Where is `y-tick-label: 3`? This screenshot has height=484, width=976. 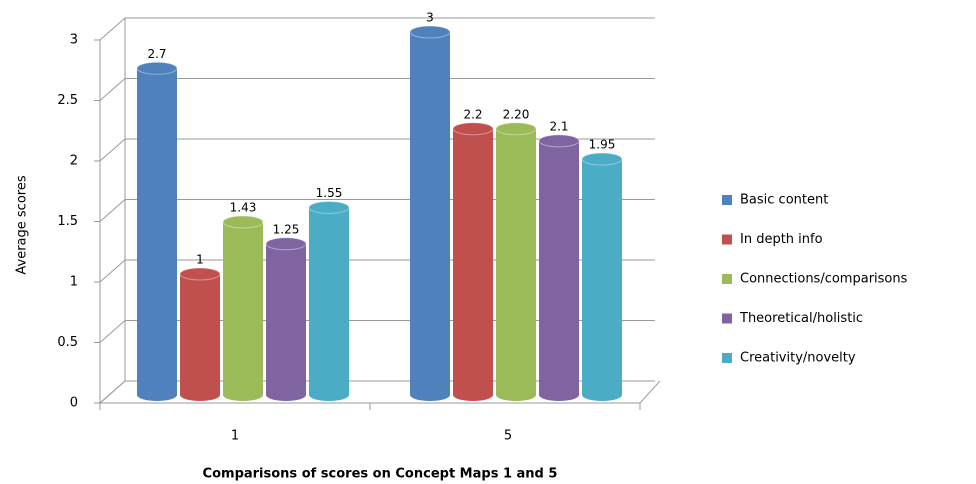
y-tick-label: 3 is located at coordinates (74, 40).